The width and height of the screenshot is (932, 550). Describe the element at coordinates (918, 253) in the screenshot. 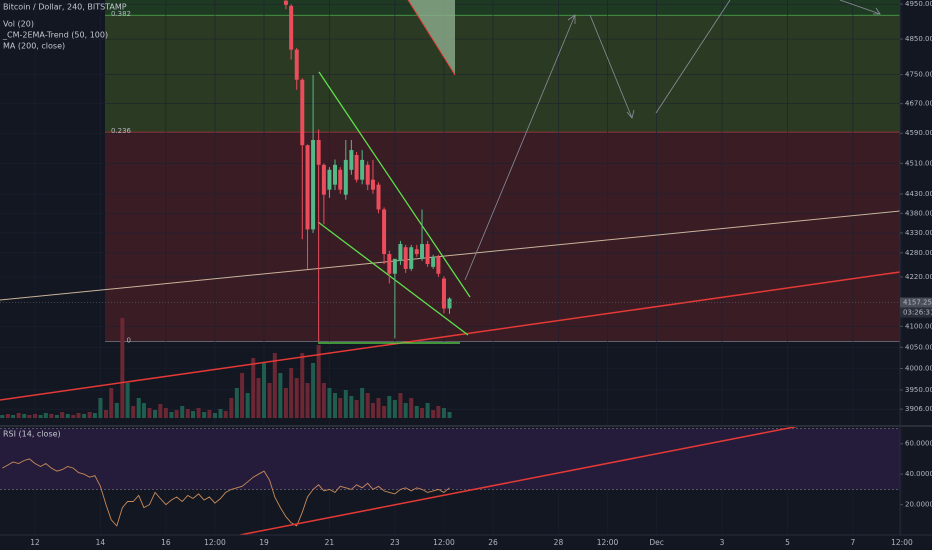

I see `y-tick-label: 4280.00` at that location.